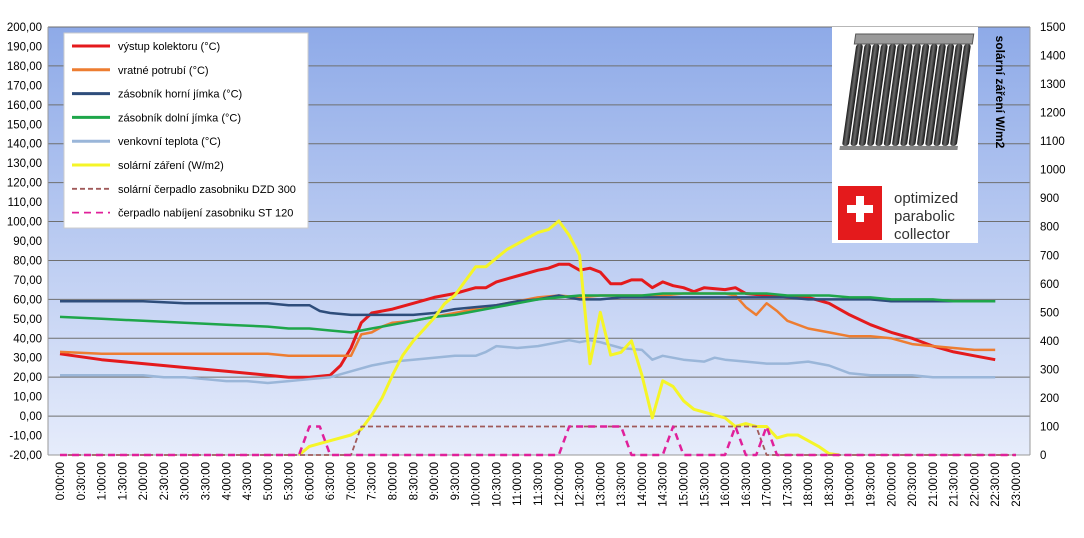 The height and width of the screenshot is (538, 1084). I want to click on product-image: optimized parabolic collector, so click(905, 135).